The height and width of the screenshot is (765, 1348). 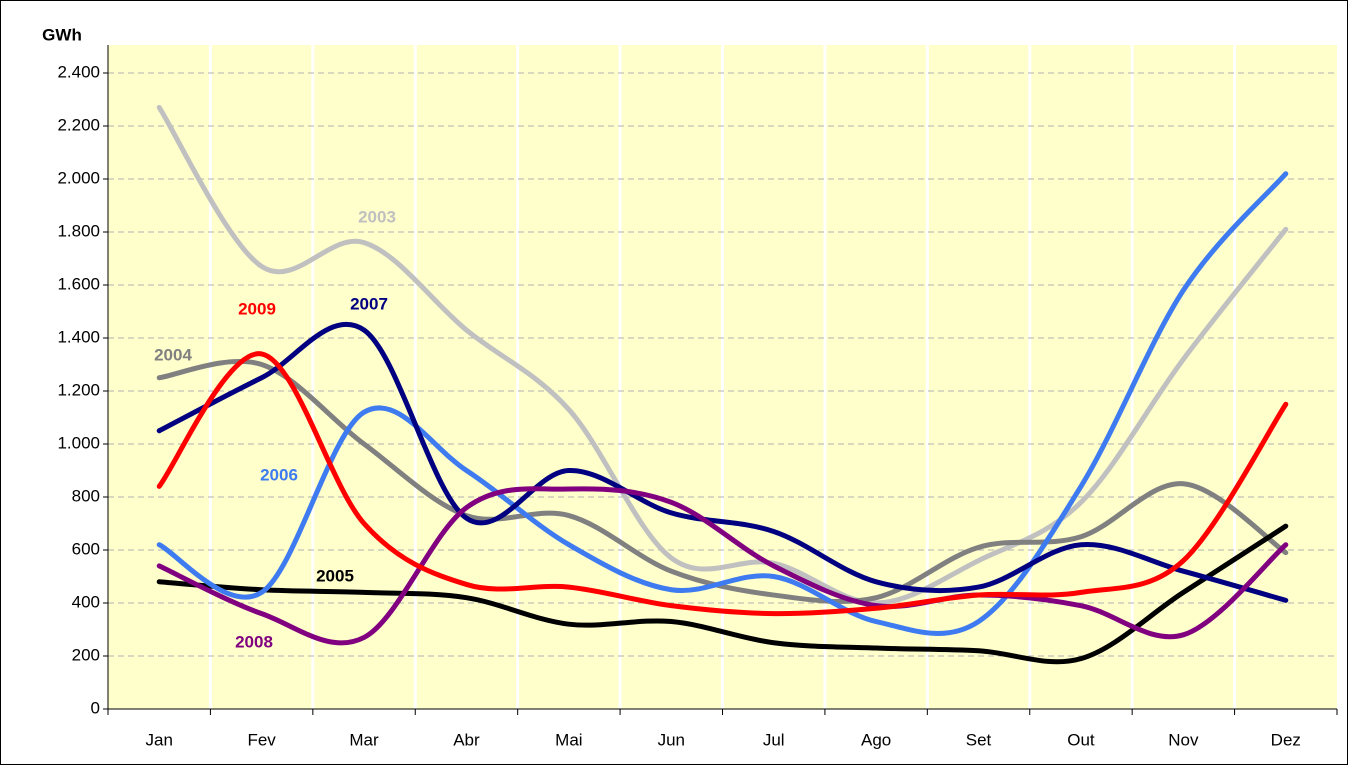 What do you see at coordinates (261, 739) in the screenshot?
I see `x-tick-label: Fev` at bounding box center [261, 739].